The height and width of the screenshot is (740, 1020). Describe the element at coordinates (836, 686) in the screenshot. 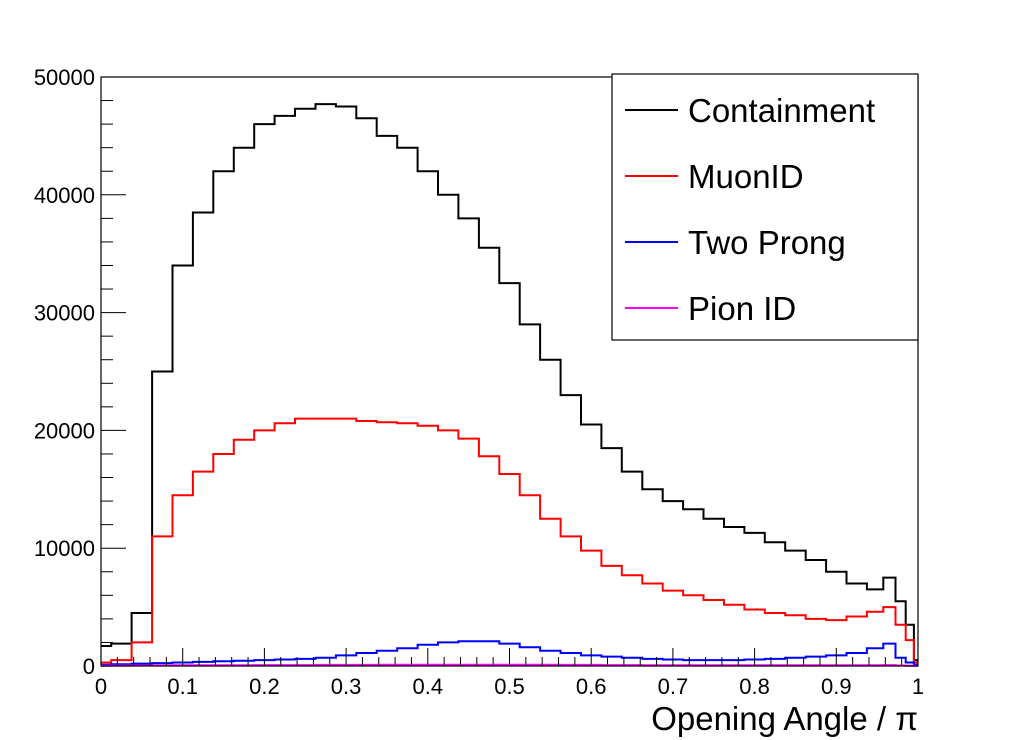

I see `x-tick-label: 0.9` at that location.